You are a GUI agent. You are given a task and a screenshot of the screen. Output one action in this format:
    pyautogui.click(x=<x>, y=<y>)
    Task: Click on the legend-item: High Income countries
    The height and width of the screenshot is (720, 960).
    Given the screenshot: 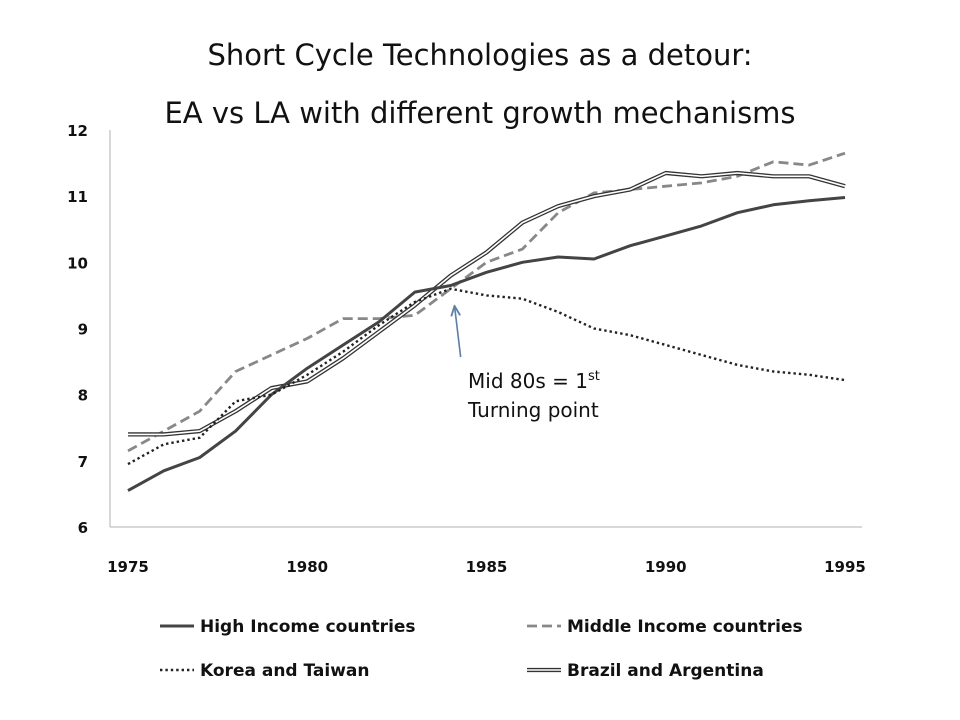 What is the action you would take?
    pyautogui.click(x=288, y=627)
    